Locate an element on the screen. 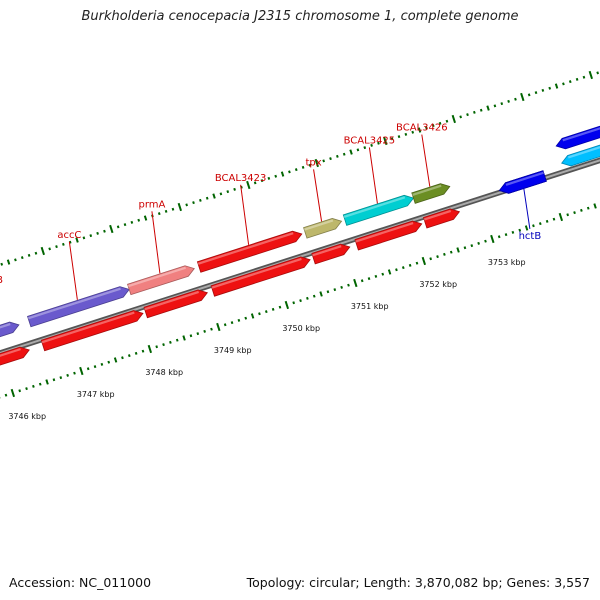 This screenshot has width=600, height=600. gene-hctB is located at coordinates (522, 183).